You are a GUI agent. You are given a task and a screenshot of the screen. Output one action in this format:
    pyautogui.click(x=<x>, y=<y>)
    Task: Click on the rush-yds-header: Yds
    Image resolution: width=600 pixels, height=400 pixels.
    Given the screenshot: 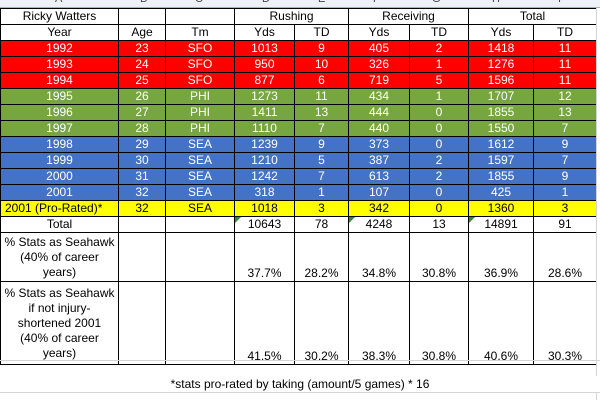 What is the action you would take?
    pyautogui.click(x=264, y=32)
    